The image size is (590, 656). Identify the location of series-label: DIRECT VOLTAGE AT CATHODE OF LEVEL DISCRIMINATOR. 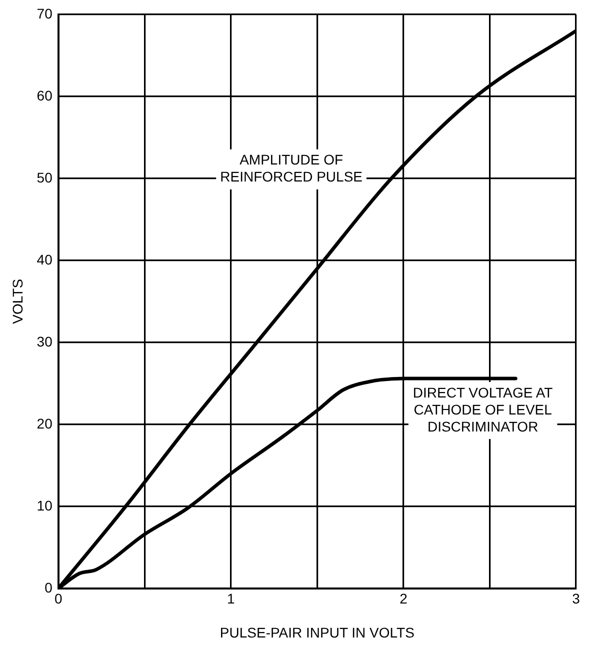
(483, 409).